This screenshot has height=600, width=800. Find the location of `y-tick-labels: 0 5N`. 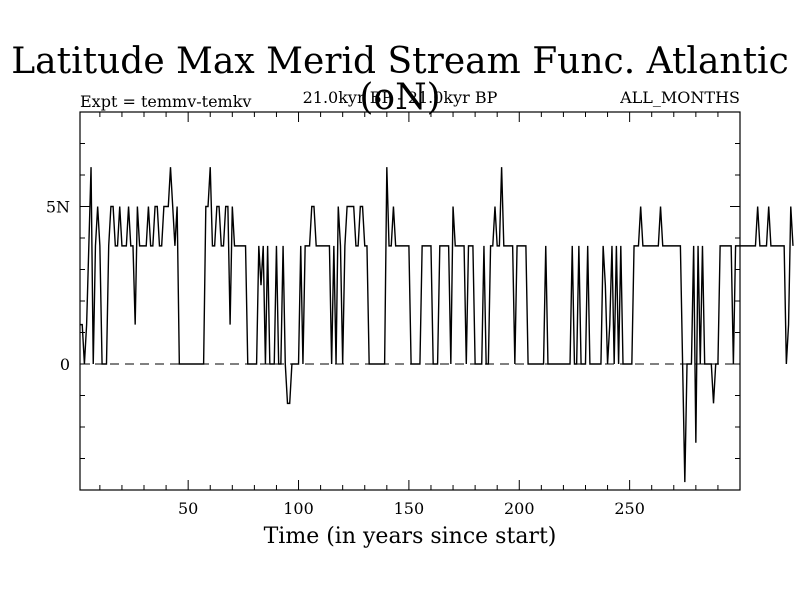

y-tick-labels: 0 5N is located at coordinates (58, 286).